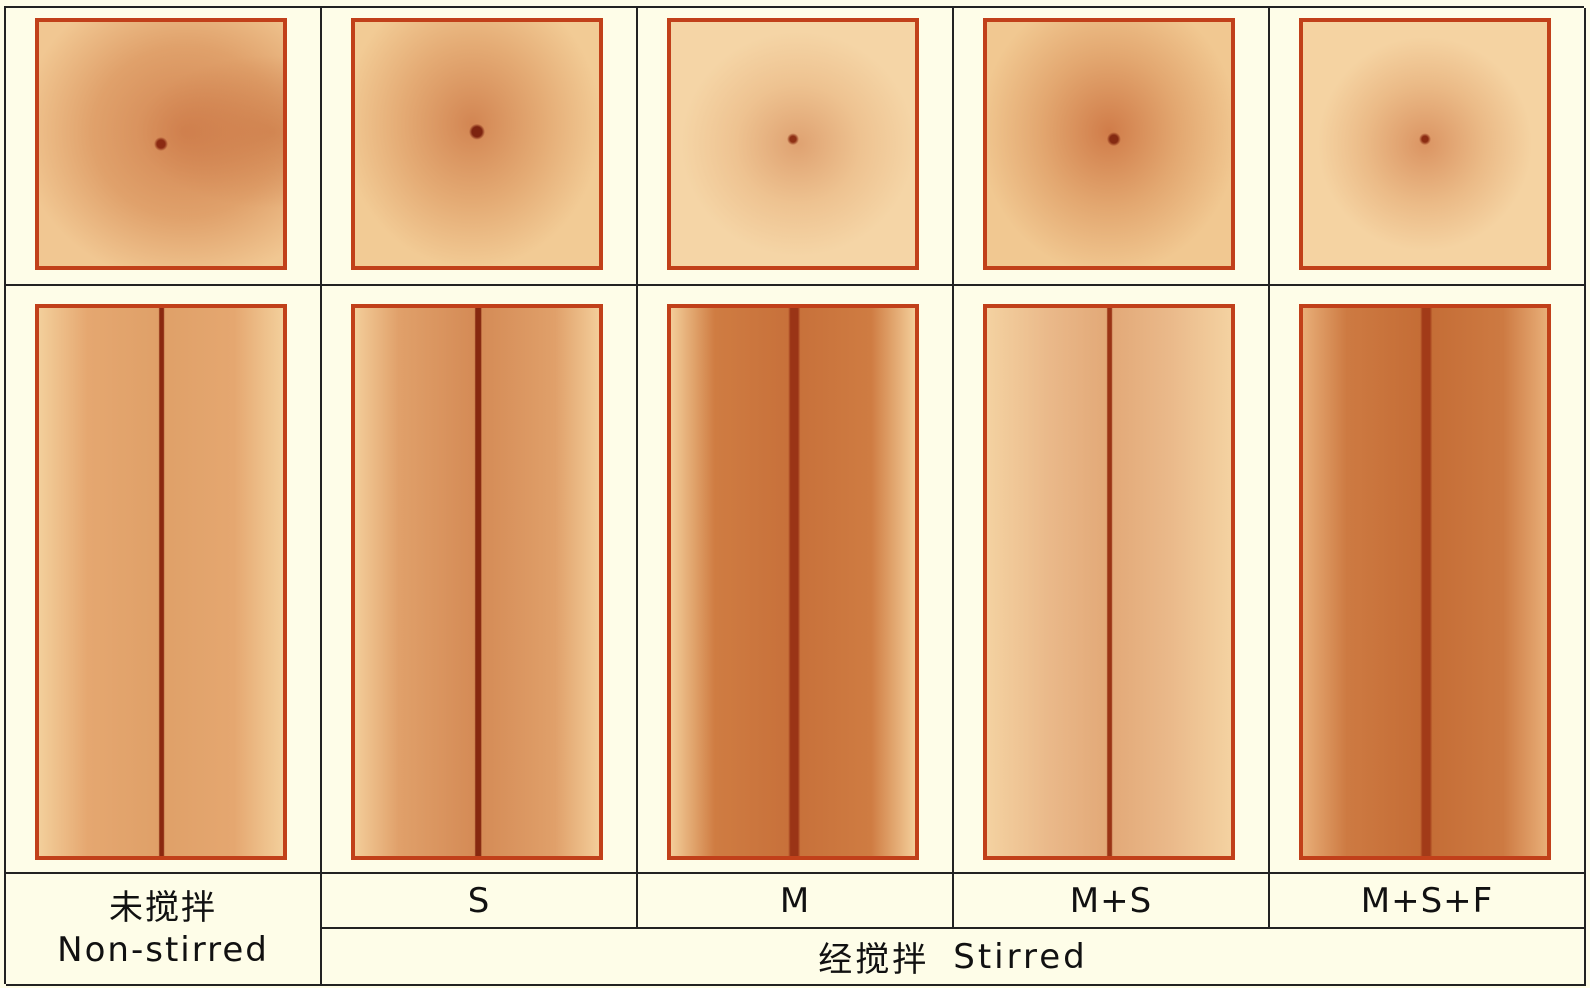 The image size is (1590, 988). Describe the element at coordinates (1109, 144) in the screenshot. I see `transverse-macro-m-s` at that location.